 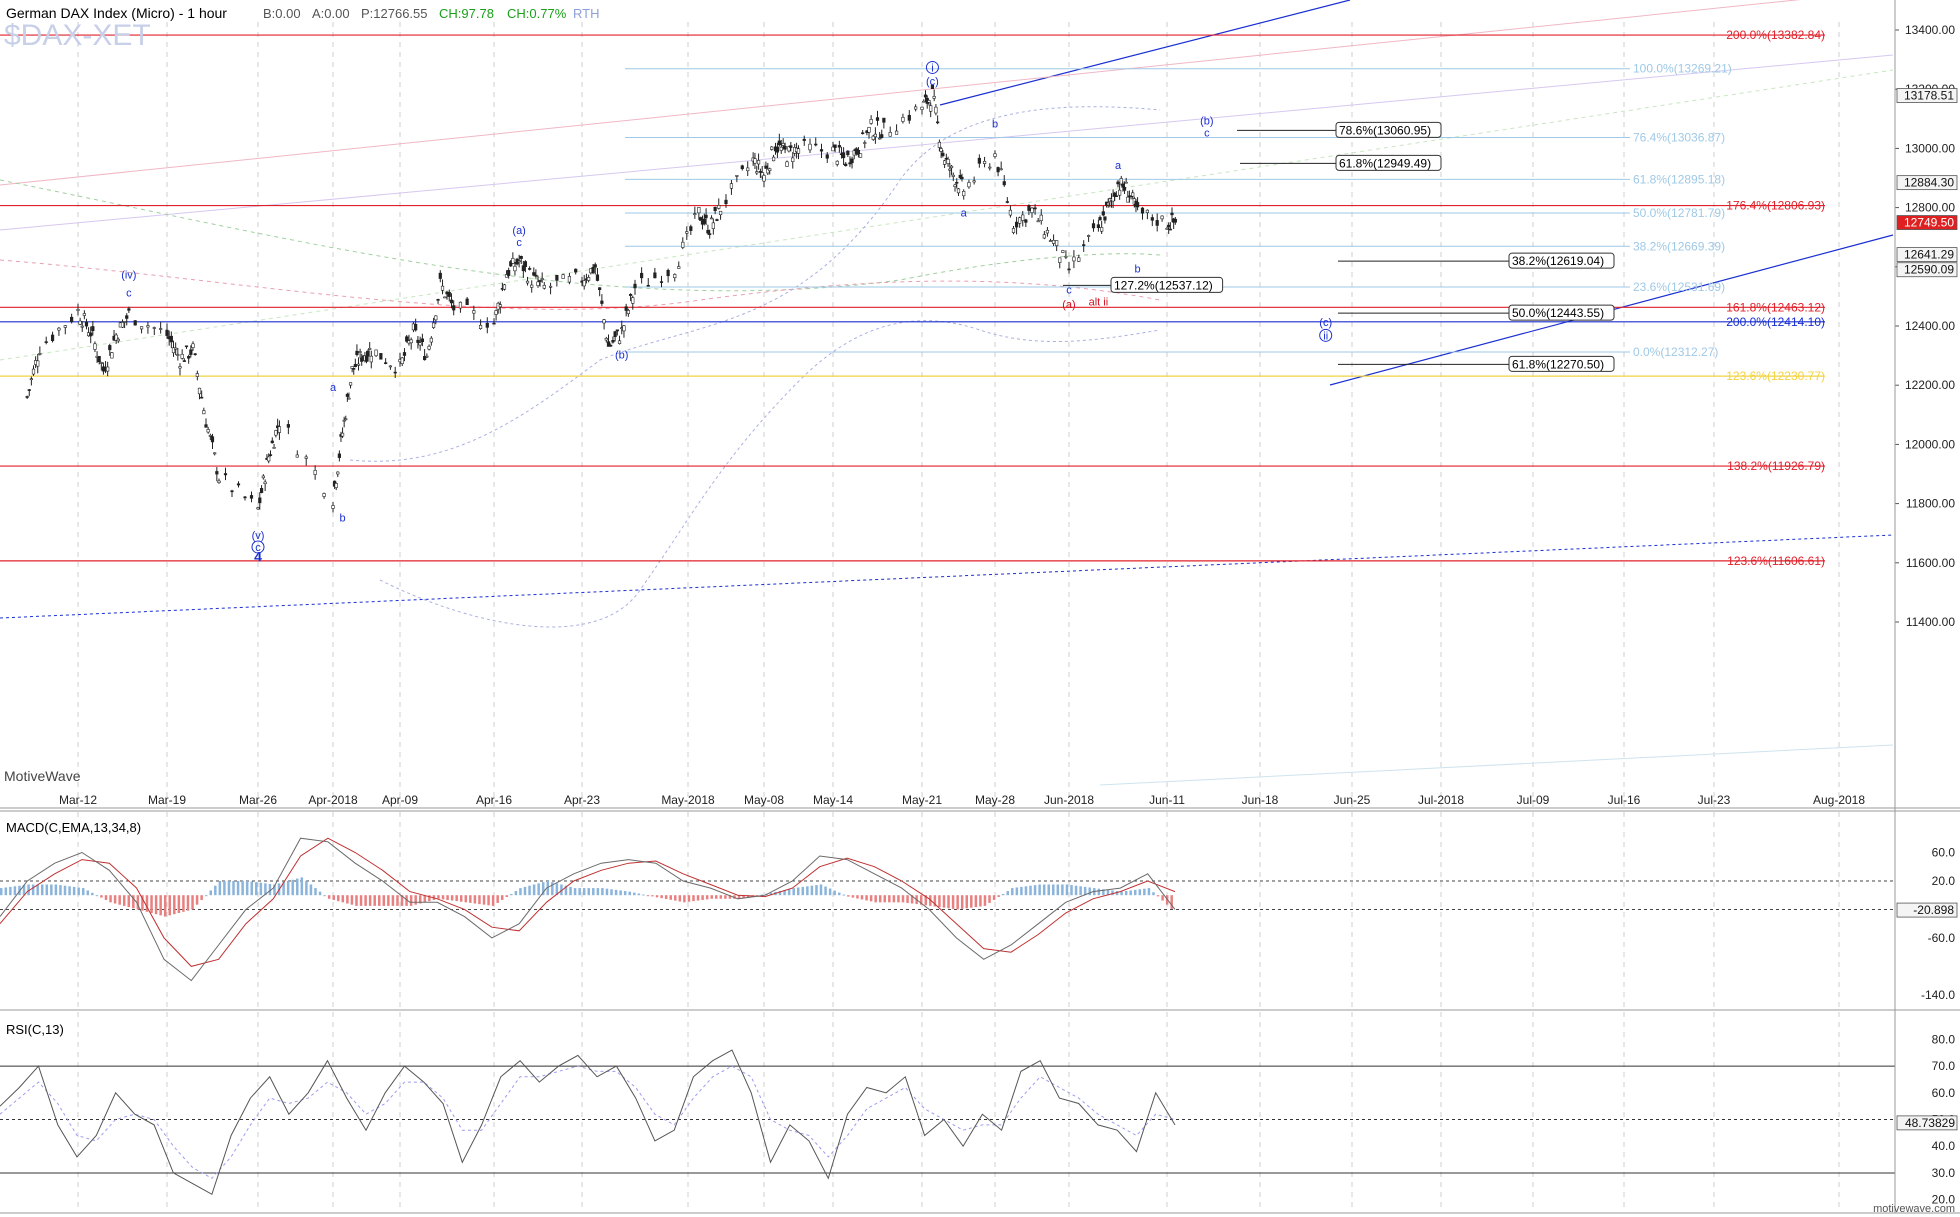 What do you see at coordinates (922, 800) in the screenshot?
I see `x-tick-label: May-21` at bounding box center [922, 800].